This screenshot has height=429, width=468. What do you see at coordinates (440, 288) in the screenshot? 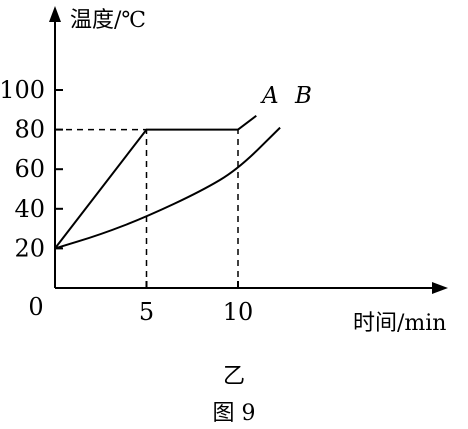
I see `x-axis-arrow` at bounding box center [440, 288].